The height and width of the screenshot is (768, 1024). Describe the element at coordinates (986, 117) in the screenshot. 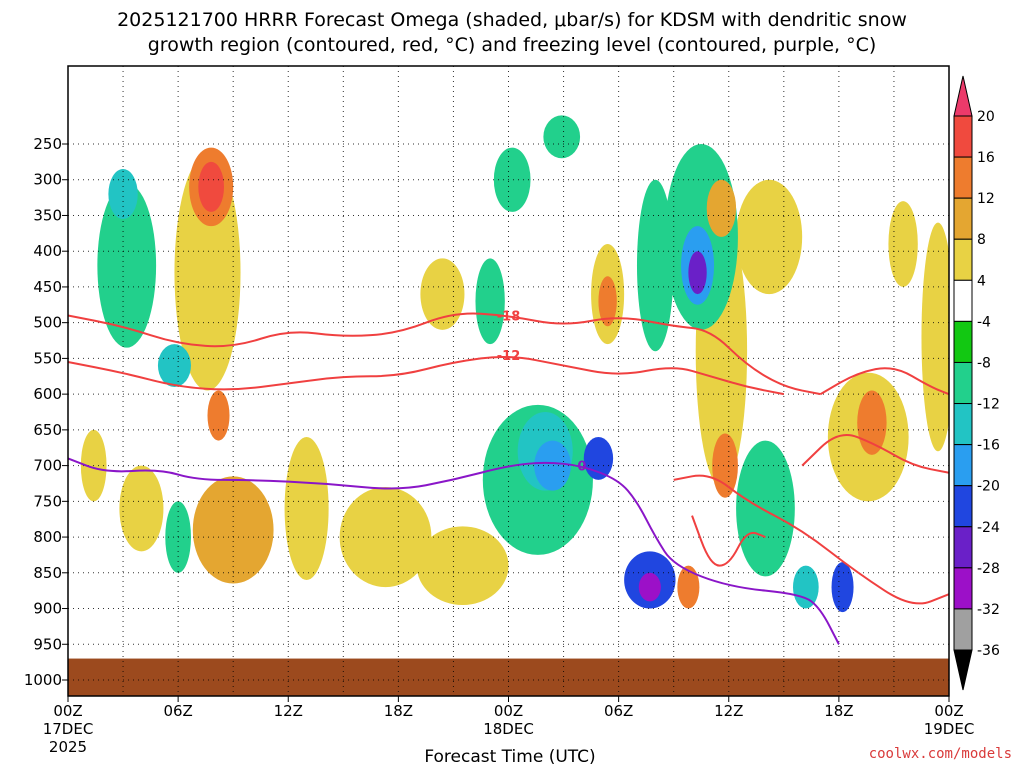

I see `colorbar-label-0: 20` at that location.